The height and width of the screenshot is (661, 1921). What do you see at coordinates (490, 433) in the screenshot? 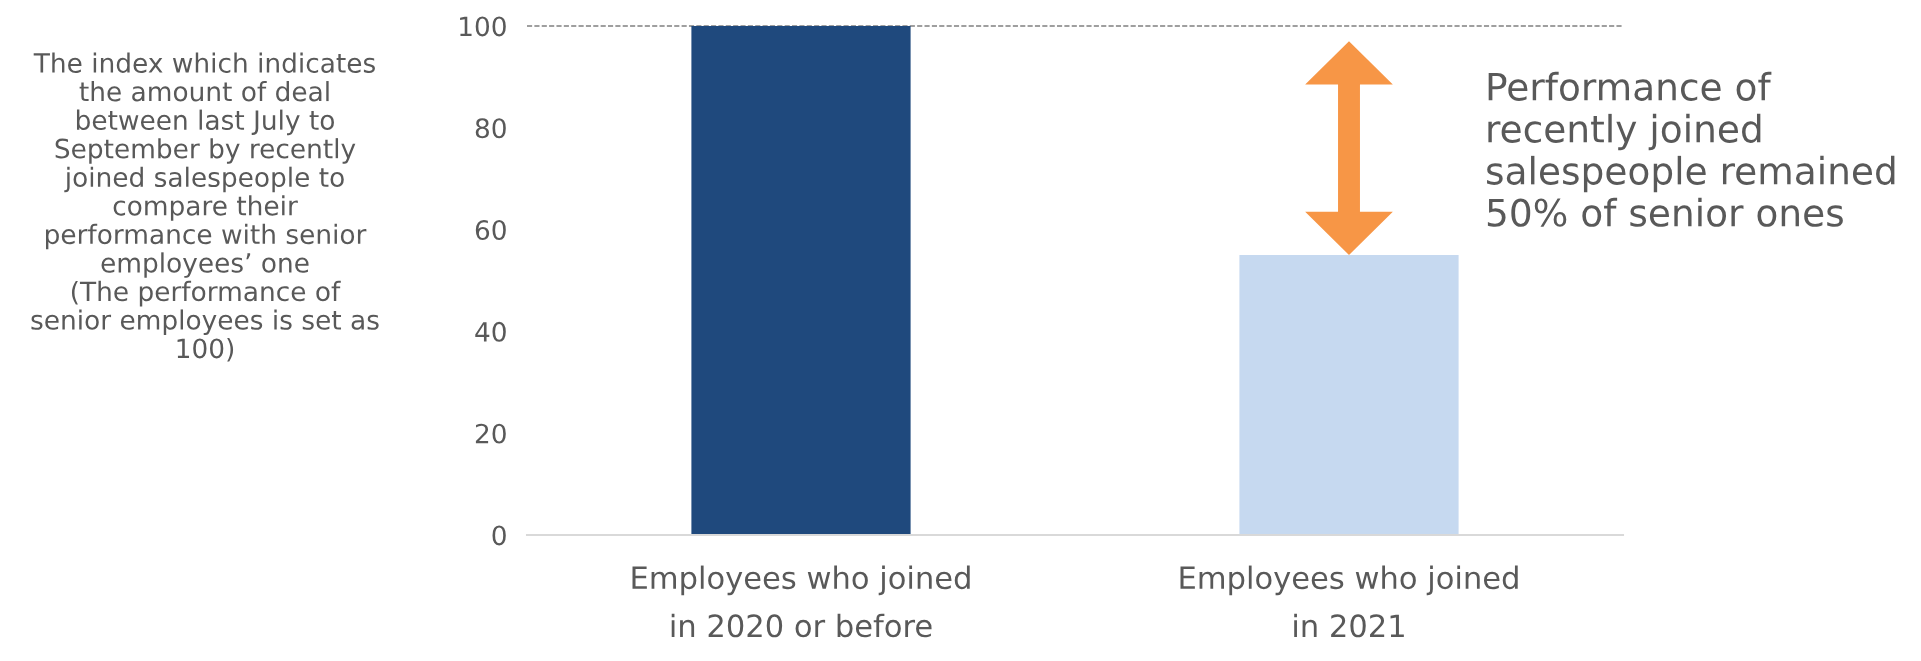
I see `y-tick-label: 20` at bounding box center [490, 433].